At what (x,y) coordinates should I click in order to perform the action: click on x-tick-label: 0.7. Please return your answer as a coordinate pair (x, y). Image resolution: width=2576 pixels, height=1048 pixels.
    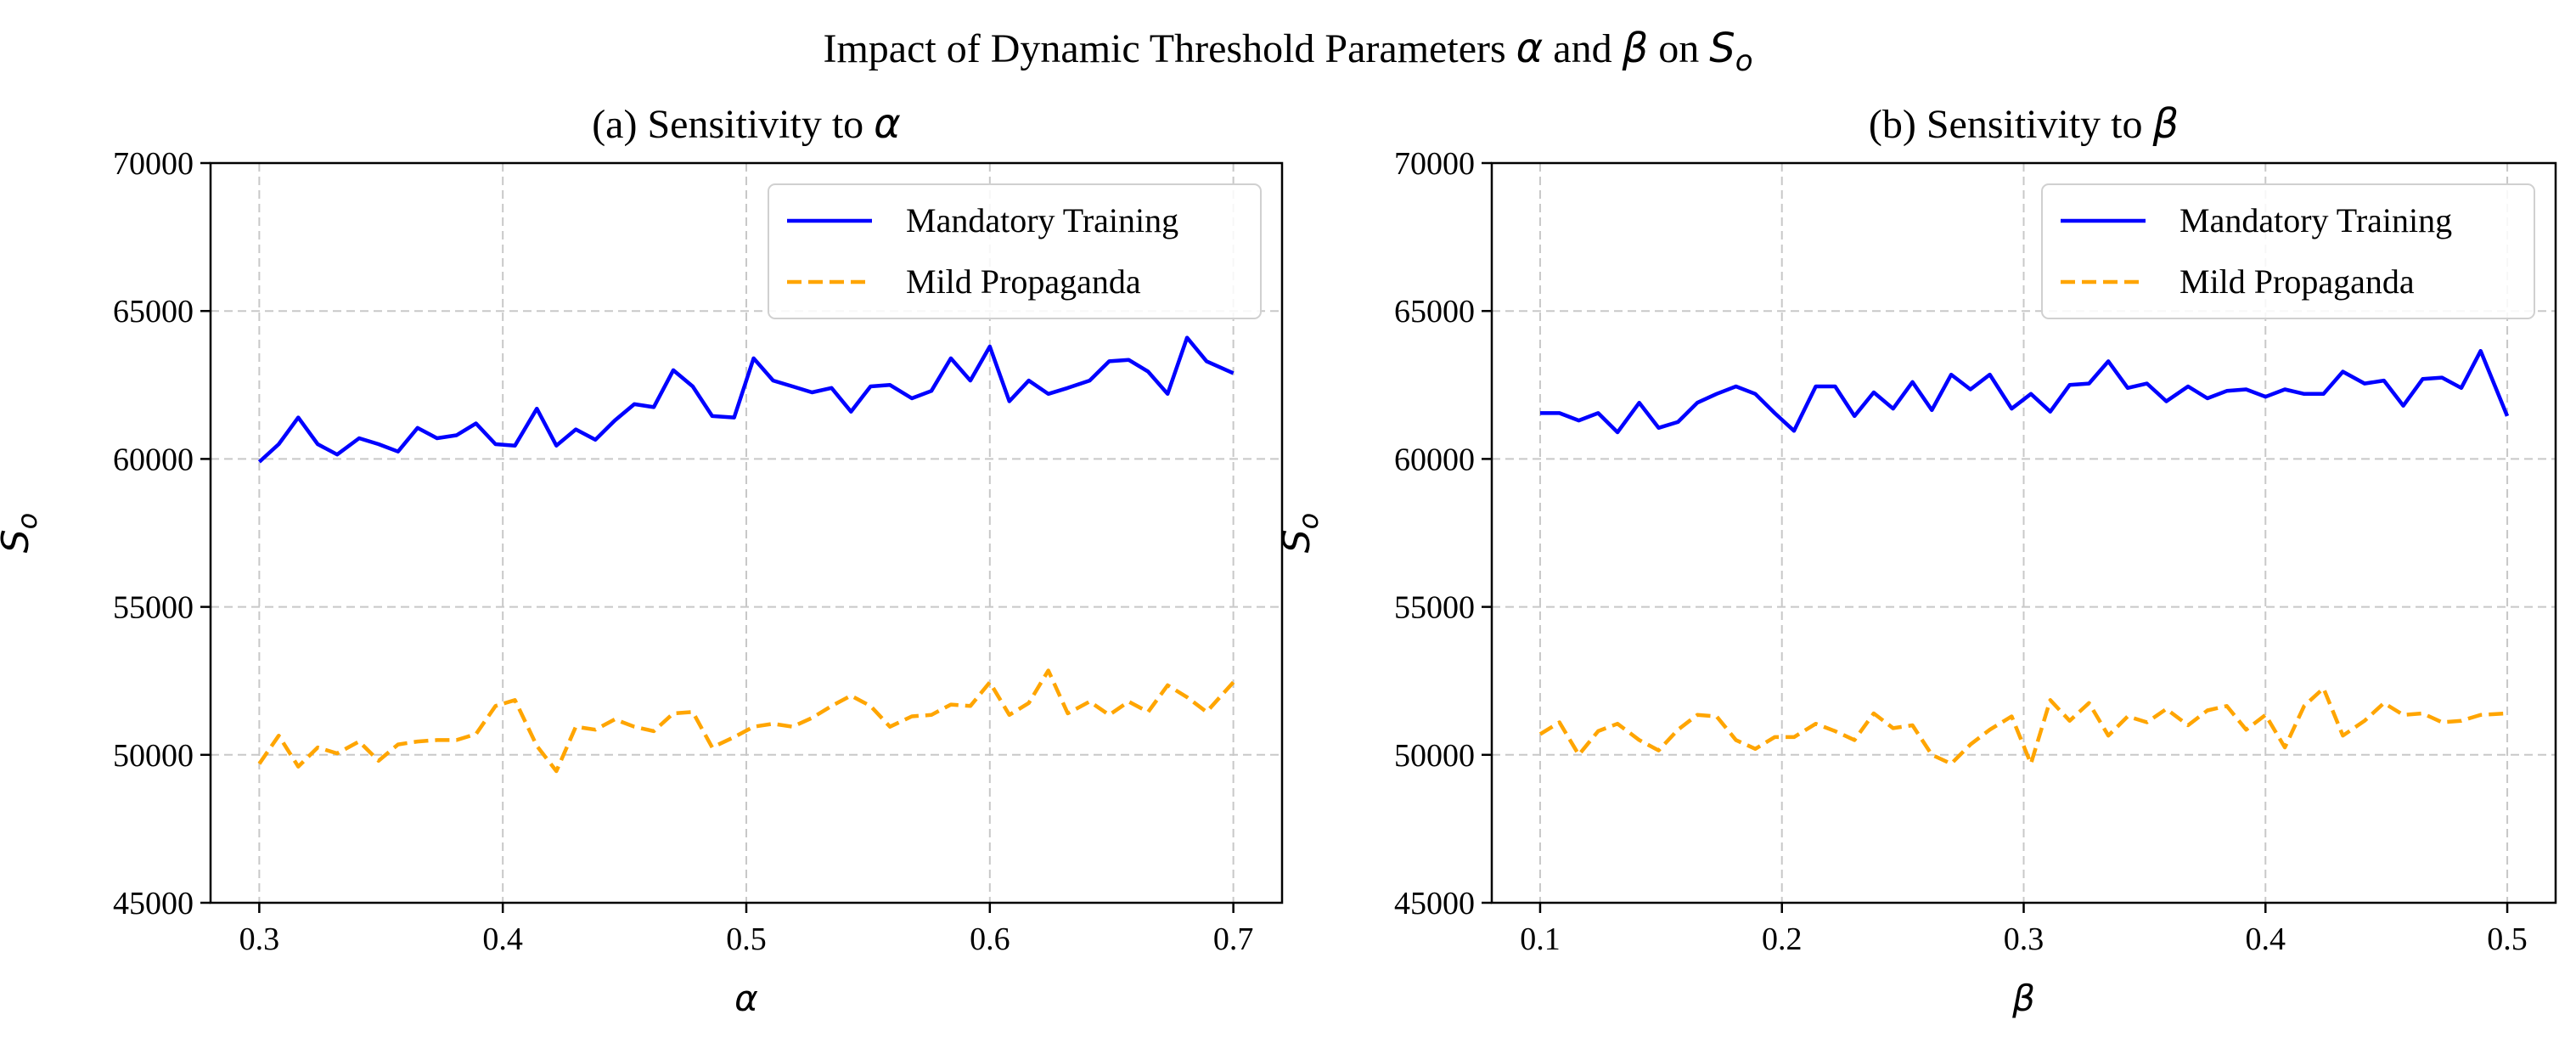
    Looking at the image, I should click on (1233, 939).